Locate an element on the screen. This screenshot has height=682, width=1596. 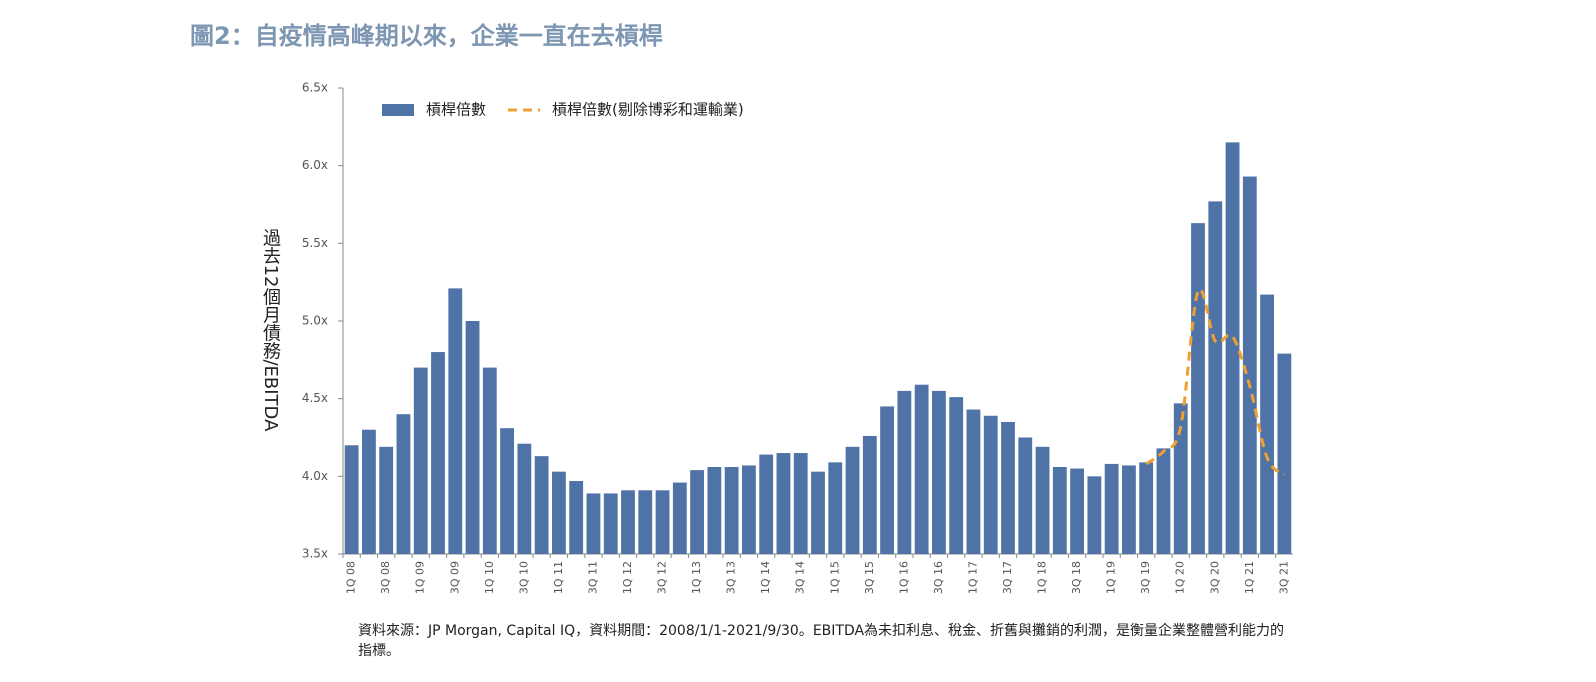
x-tick-label: 3Q 09 is located at coordinates (454, 577).